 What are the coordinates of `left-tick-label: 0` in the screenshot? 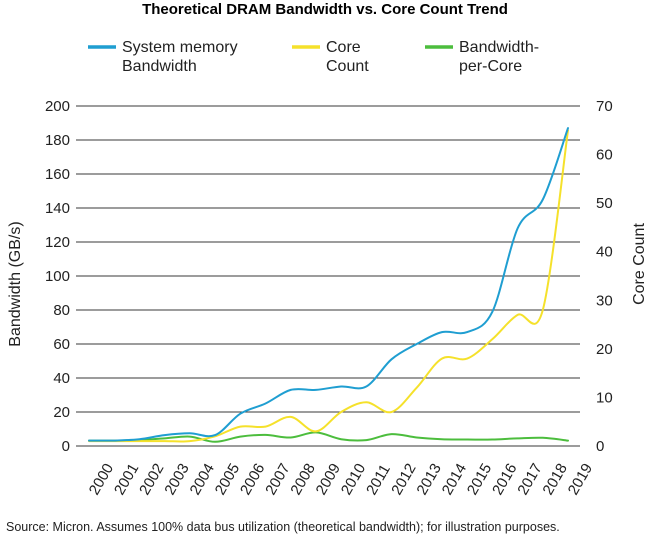 It's located at (66, 446).